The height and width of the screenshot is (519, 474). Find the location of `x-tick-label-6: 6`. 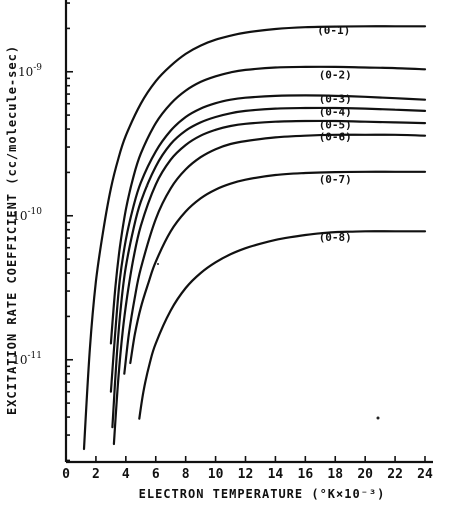

x-tick-label-6: 6 is located at coordinates (156, 474).